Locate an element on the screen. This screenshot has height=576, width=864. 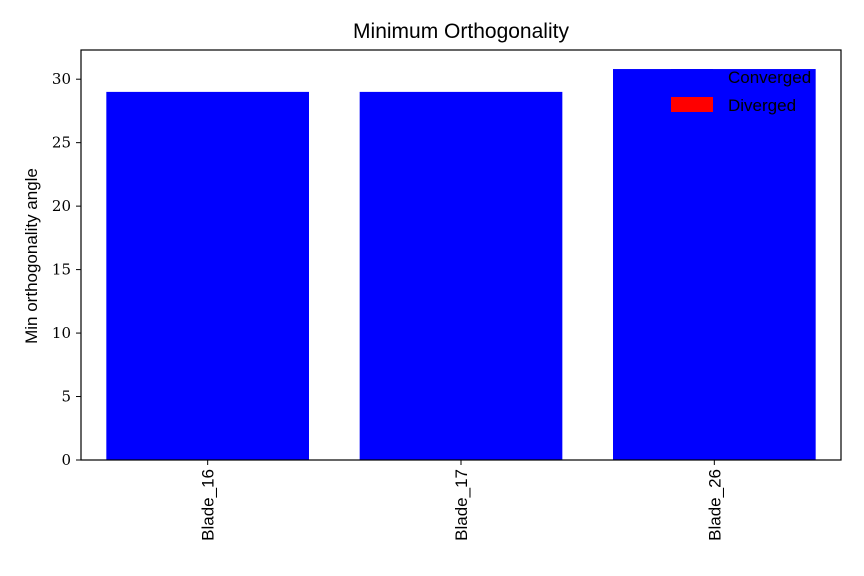
x-axis-ticks: Blade_16 Blade_17 Blade_26 is located at coordinates (461, 500).